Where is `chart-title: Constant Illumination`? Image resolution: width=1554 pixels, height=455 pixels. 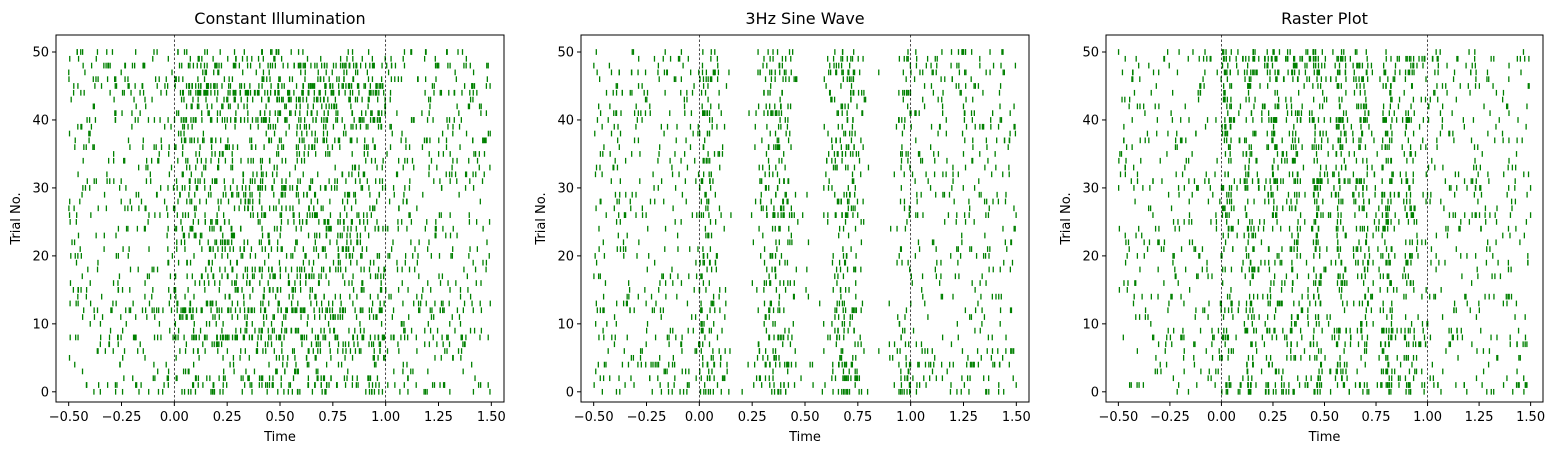
chart-title: Constant Illumination is located at coordinates (279, 18).